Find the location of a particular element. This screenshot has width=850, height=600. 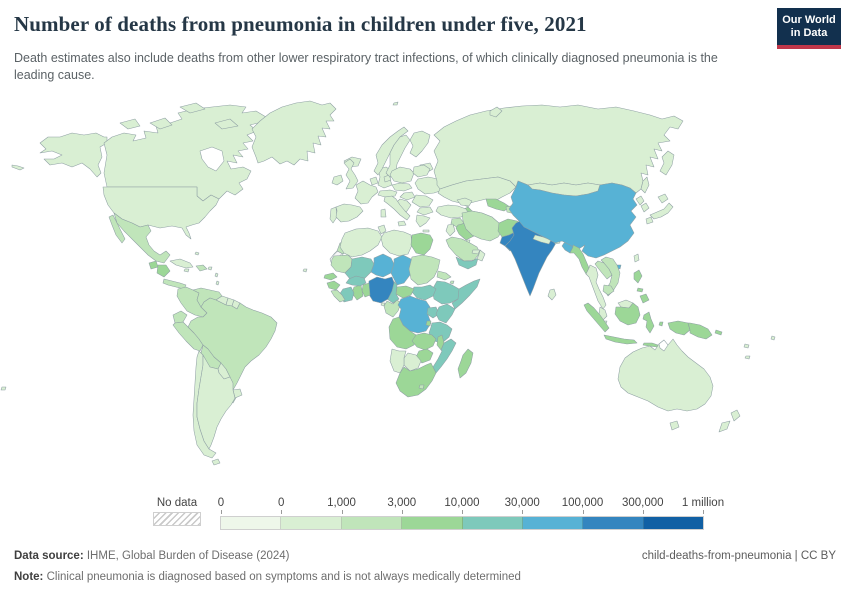

country-tunisia is located at coordinates (382, 229).